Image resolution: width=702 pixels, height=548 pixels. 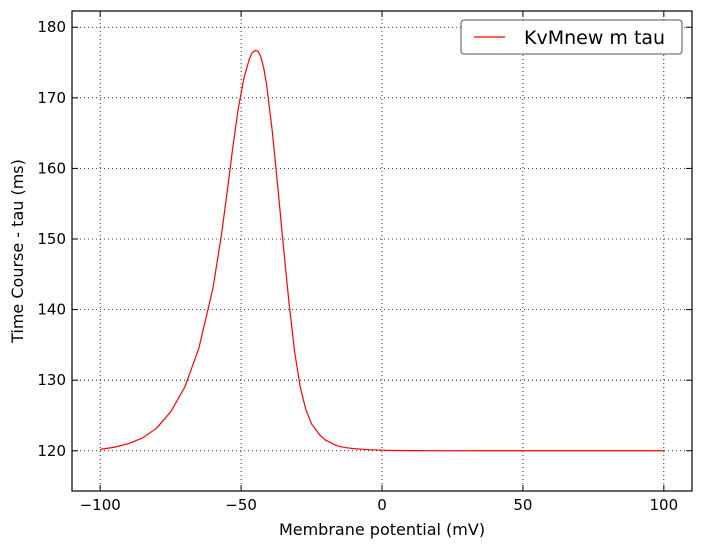 I want to click on y-tick-label: 130, so click(x=51, y=380).